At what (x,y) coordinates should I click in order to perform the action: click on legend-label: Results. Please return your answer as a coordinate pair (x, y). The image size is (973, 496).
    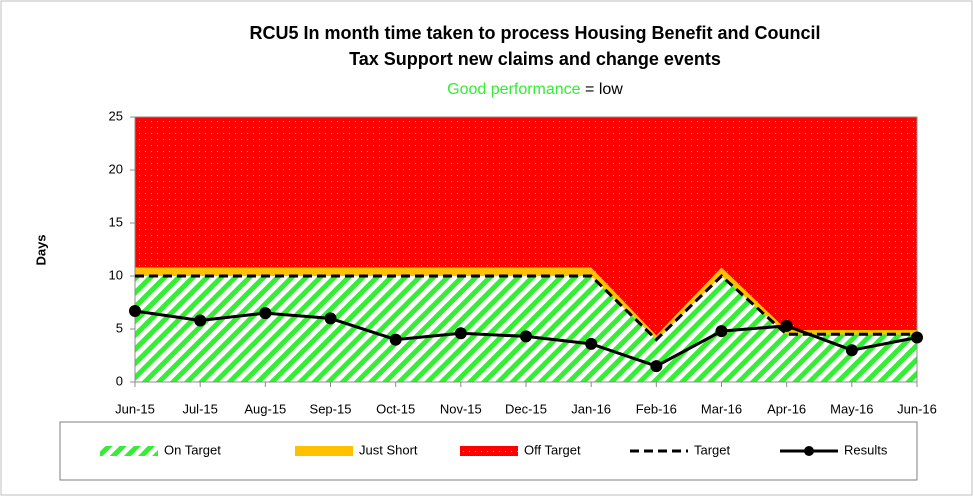
    Looking at the image, I should click on (866, 449).